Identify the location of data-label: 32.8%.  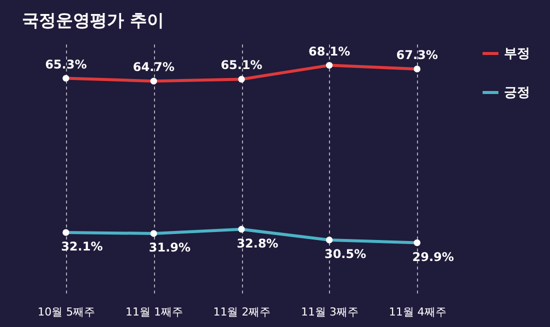
(257, 243).